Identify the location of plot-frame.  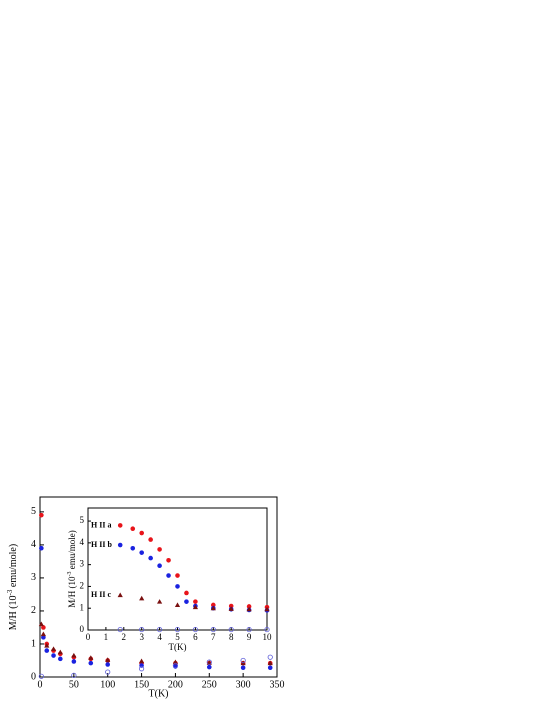
(158, 587).